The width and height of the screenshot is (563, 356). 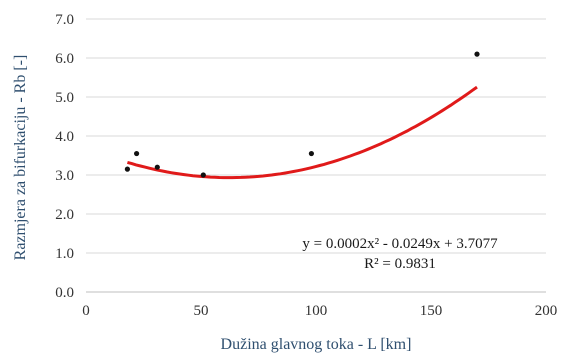 I want to click on y-axis-title: Razmjera za bifurkaciju - Rb [-], so click(x=20, y=158).